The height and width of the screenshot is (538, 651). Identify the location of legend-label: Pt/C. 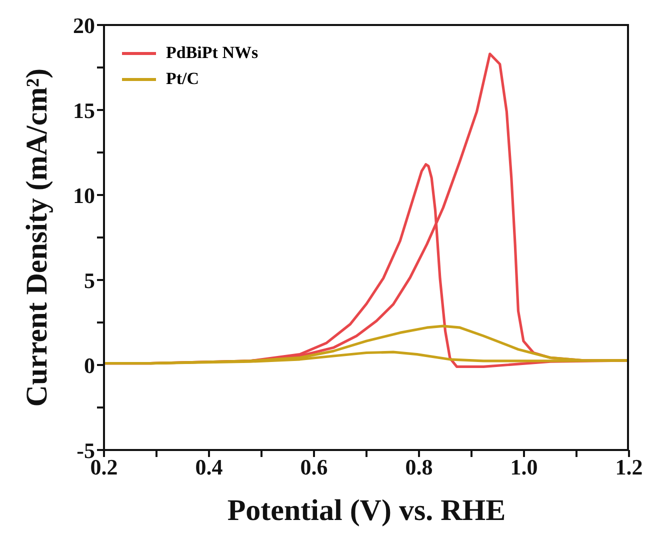
(183, 79).